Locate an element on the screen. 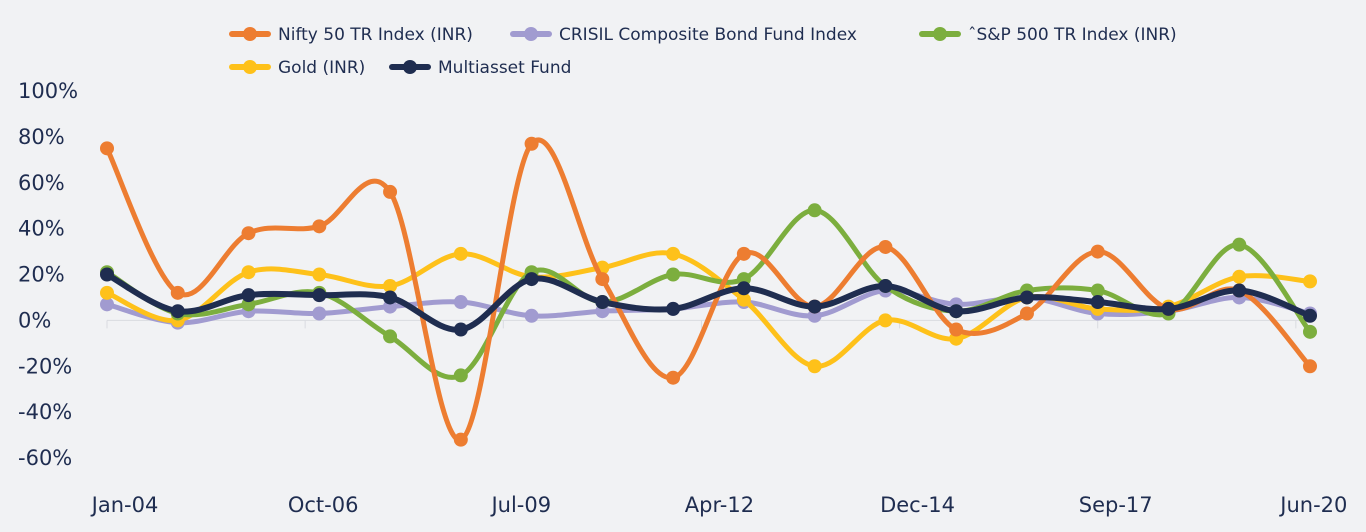  y-tick-label: 0% is located at coordinates (34, 320).